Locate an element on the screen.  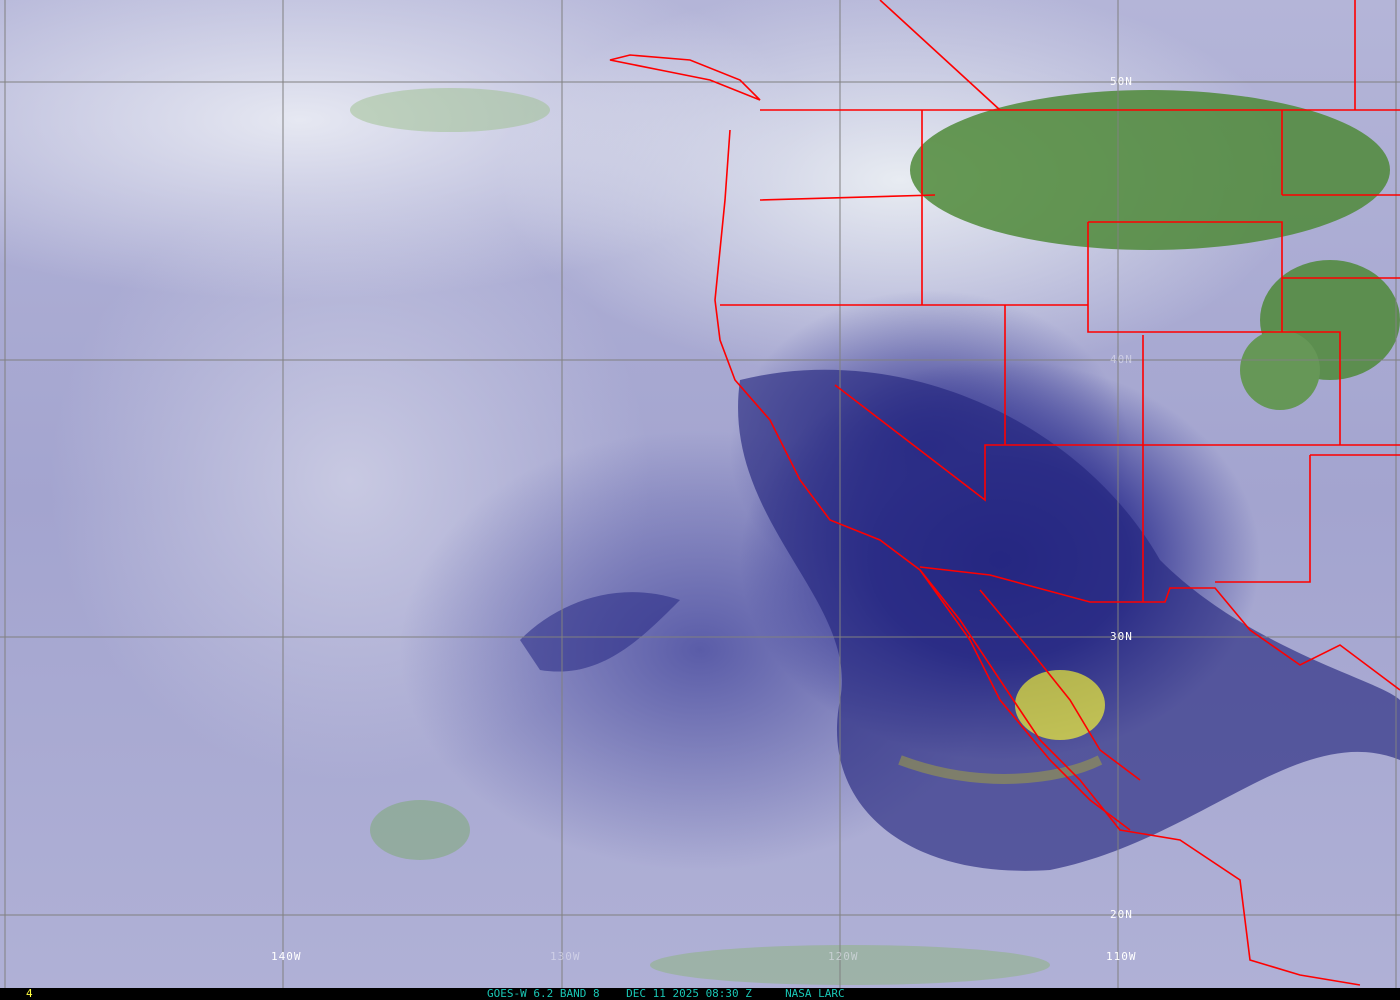
lon-label-130w: 130W is located at coordinates (565, 956).